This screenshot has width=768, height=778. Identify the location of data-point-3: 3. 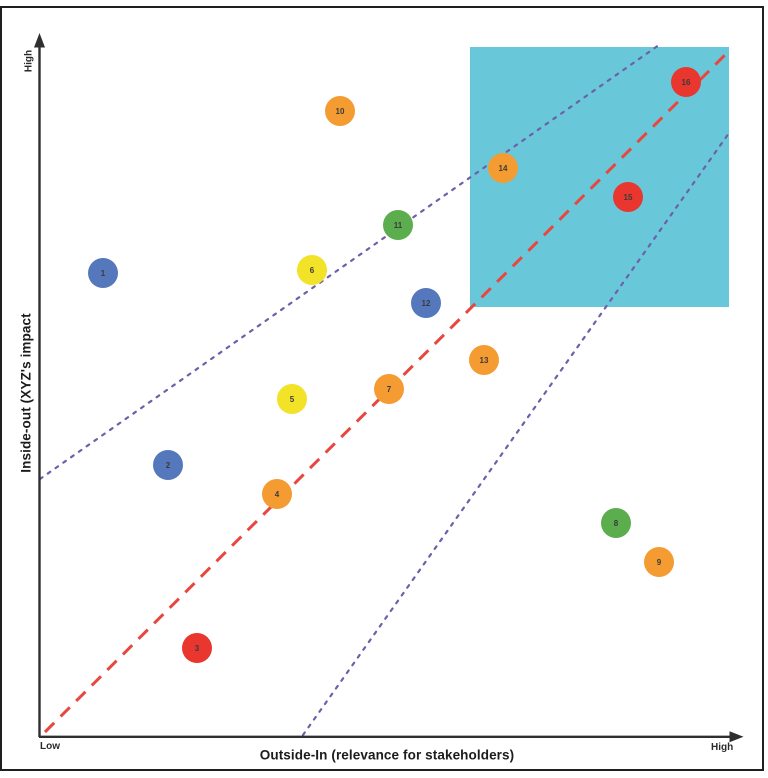
(197, 648).